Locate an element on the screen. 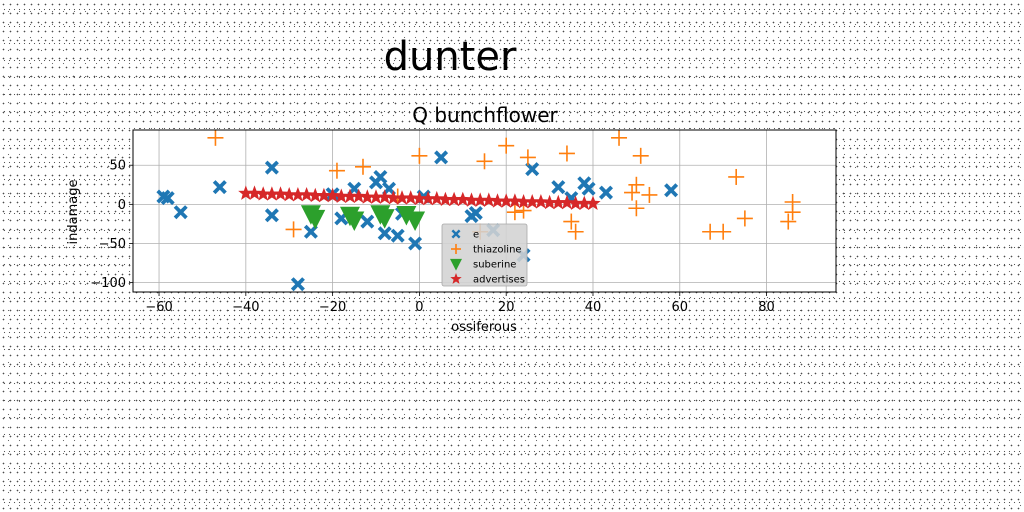  legend-marker-e is located at coordinates (456, 234).